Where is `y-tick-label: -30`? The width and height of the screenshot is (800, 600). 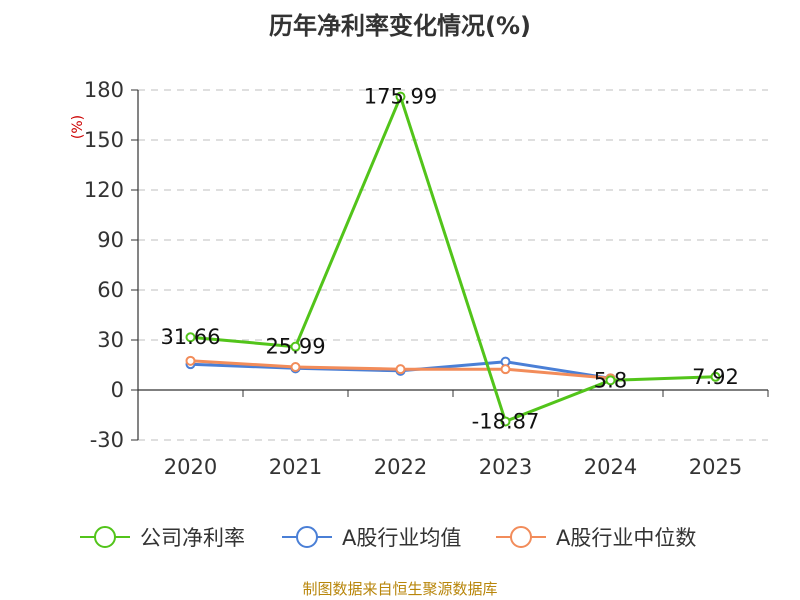
y-tick-label: -30 is located at coordinates (107, 440).